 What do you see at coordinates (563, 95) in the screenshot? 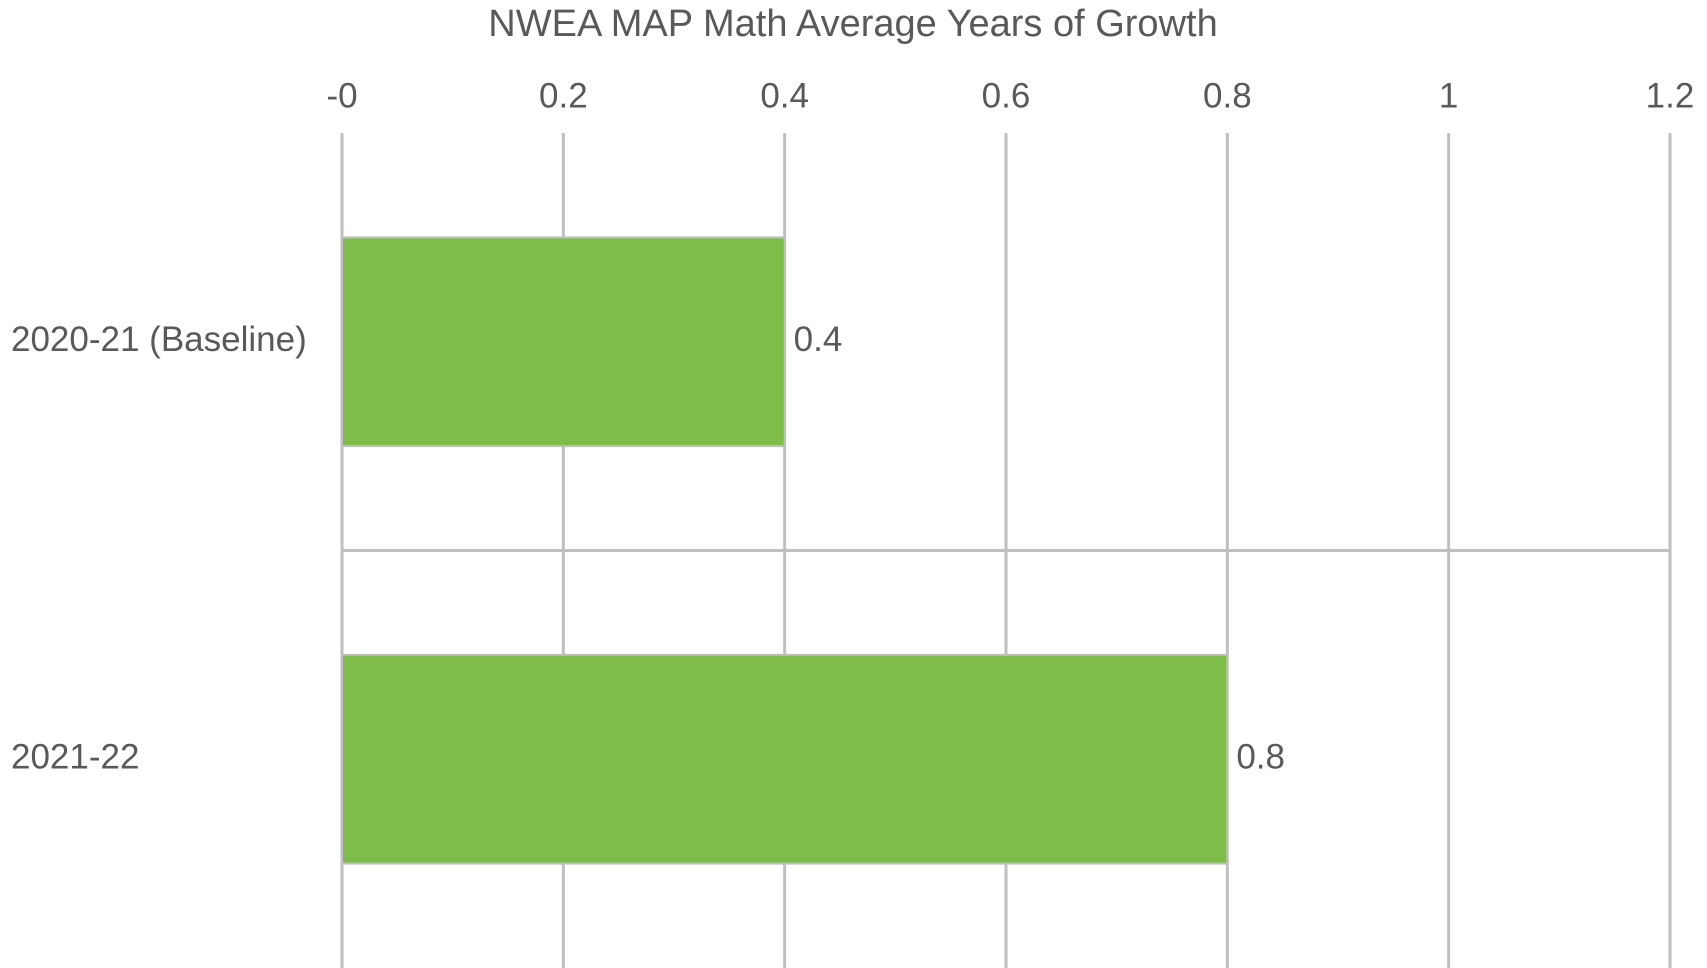
I see `x-tick-label: 0.2` at bounding box center [563, 95].